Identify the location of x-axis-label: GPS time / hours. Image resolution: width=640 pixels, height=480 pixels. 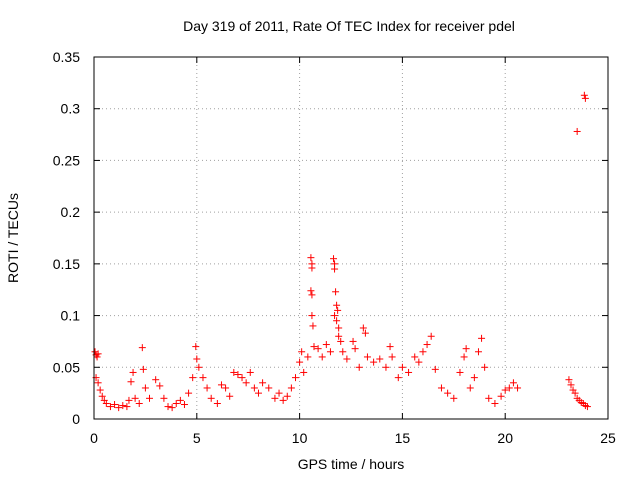
(351, 464).